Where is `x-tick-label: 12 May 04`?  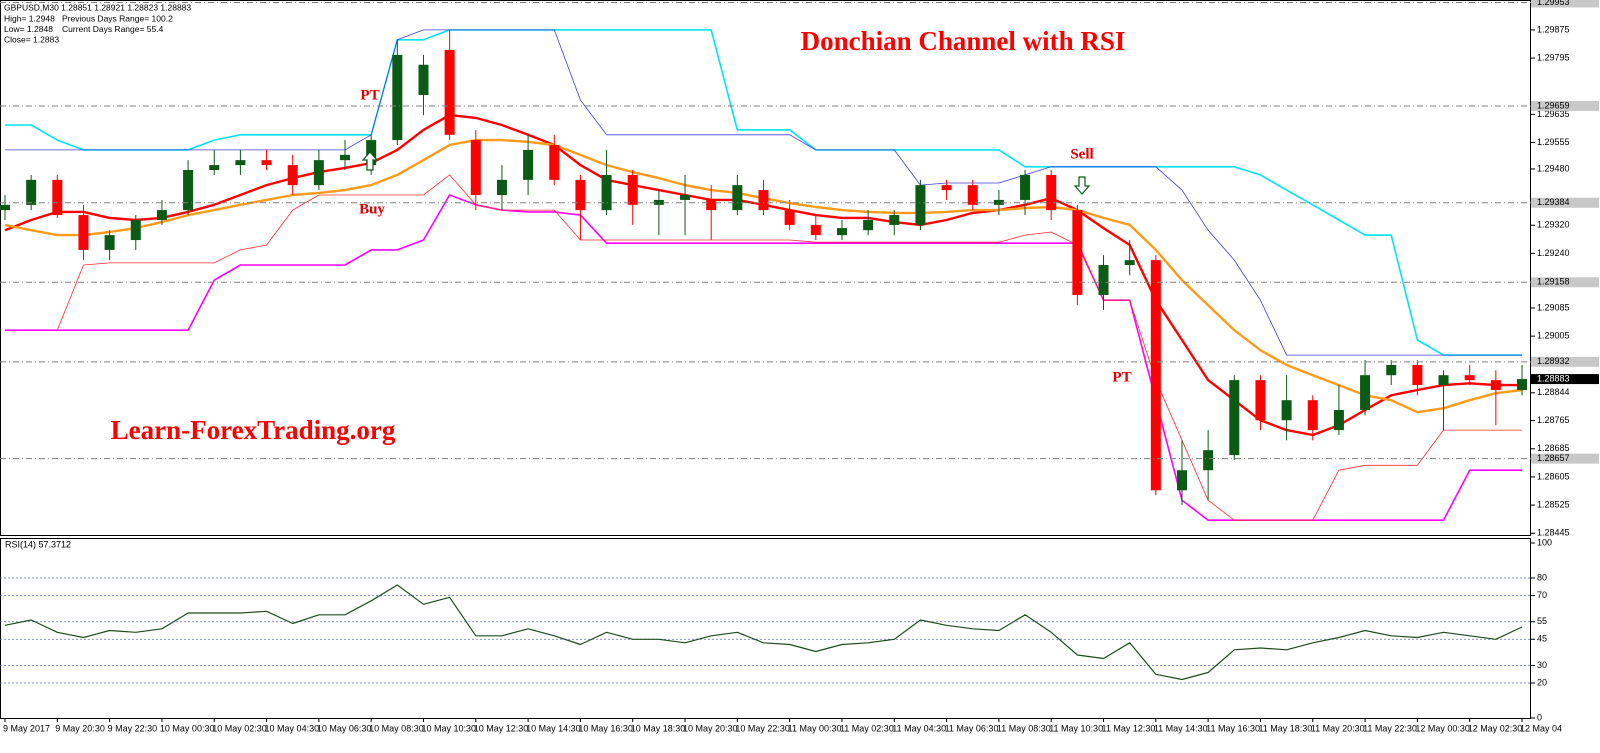 x-tick-label: 12 May 04 is located at coordinates (1541, 728).